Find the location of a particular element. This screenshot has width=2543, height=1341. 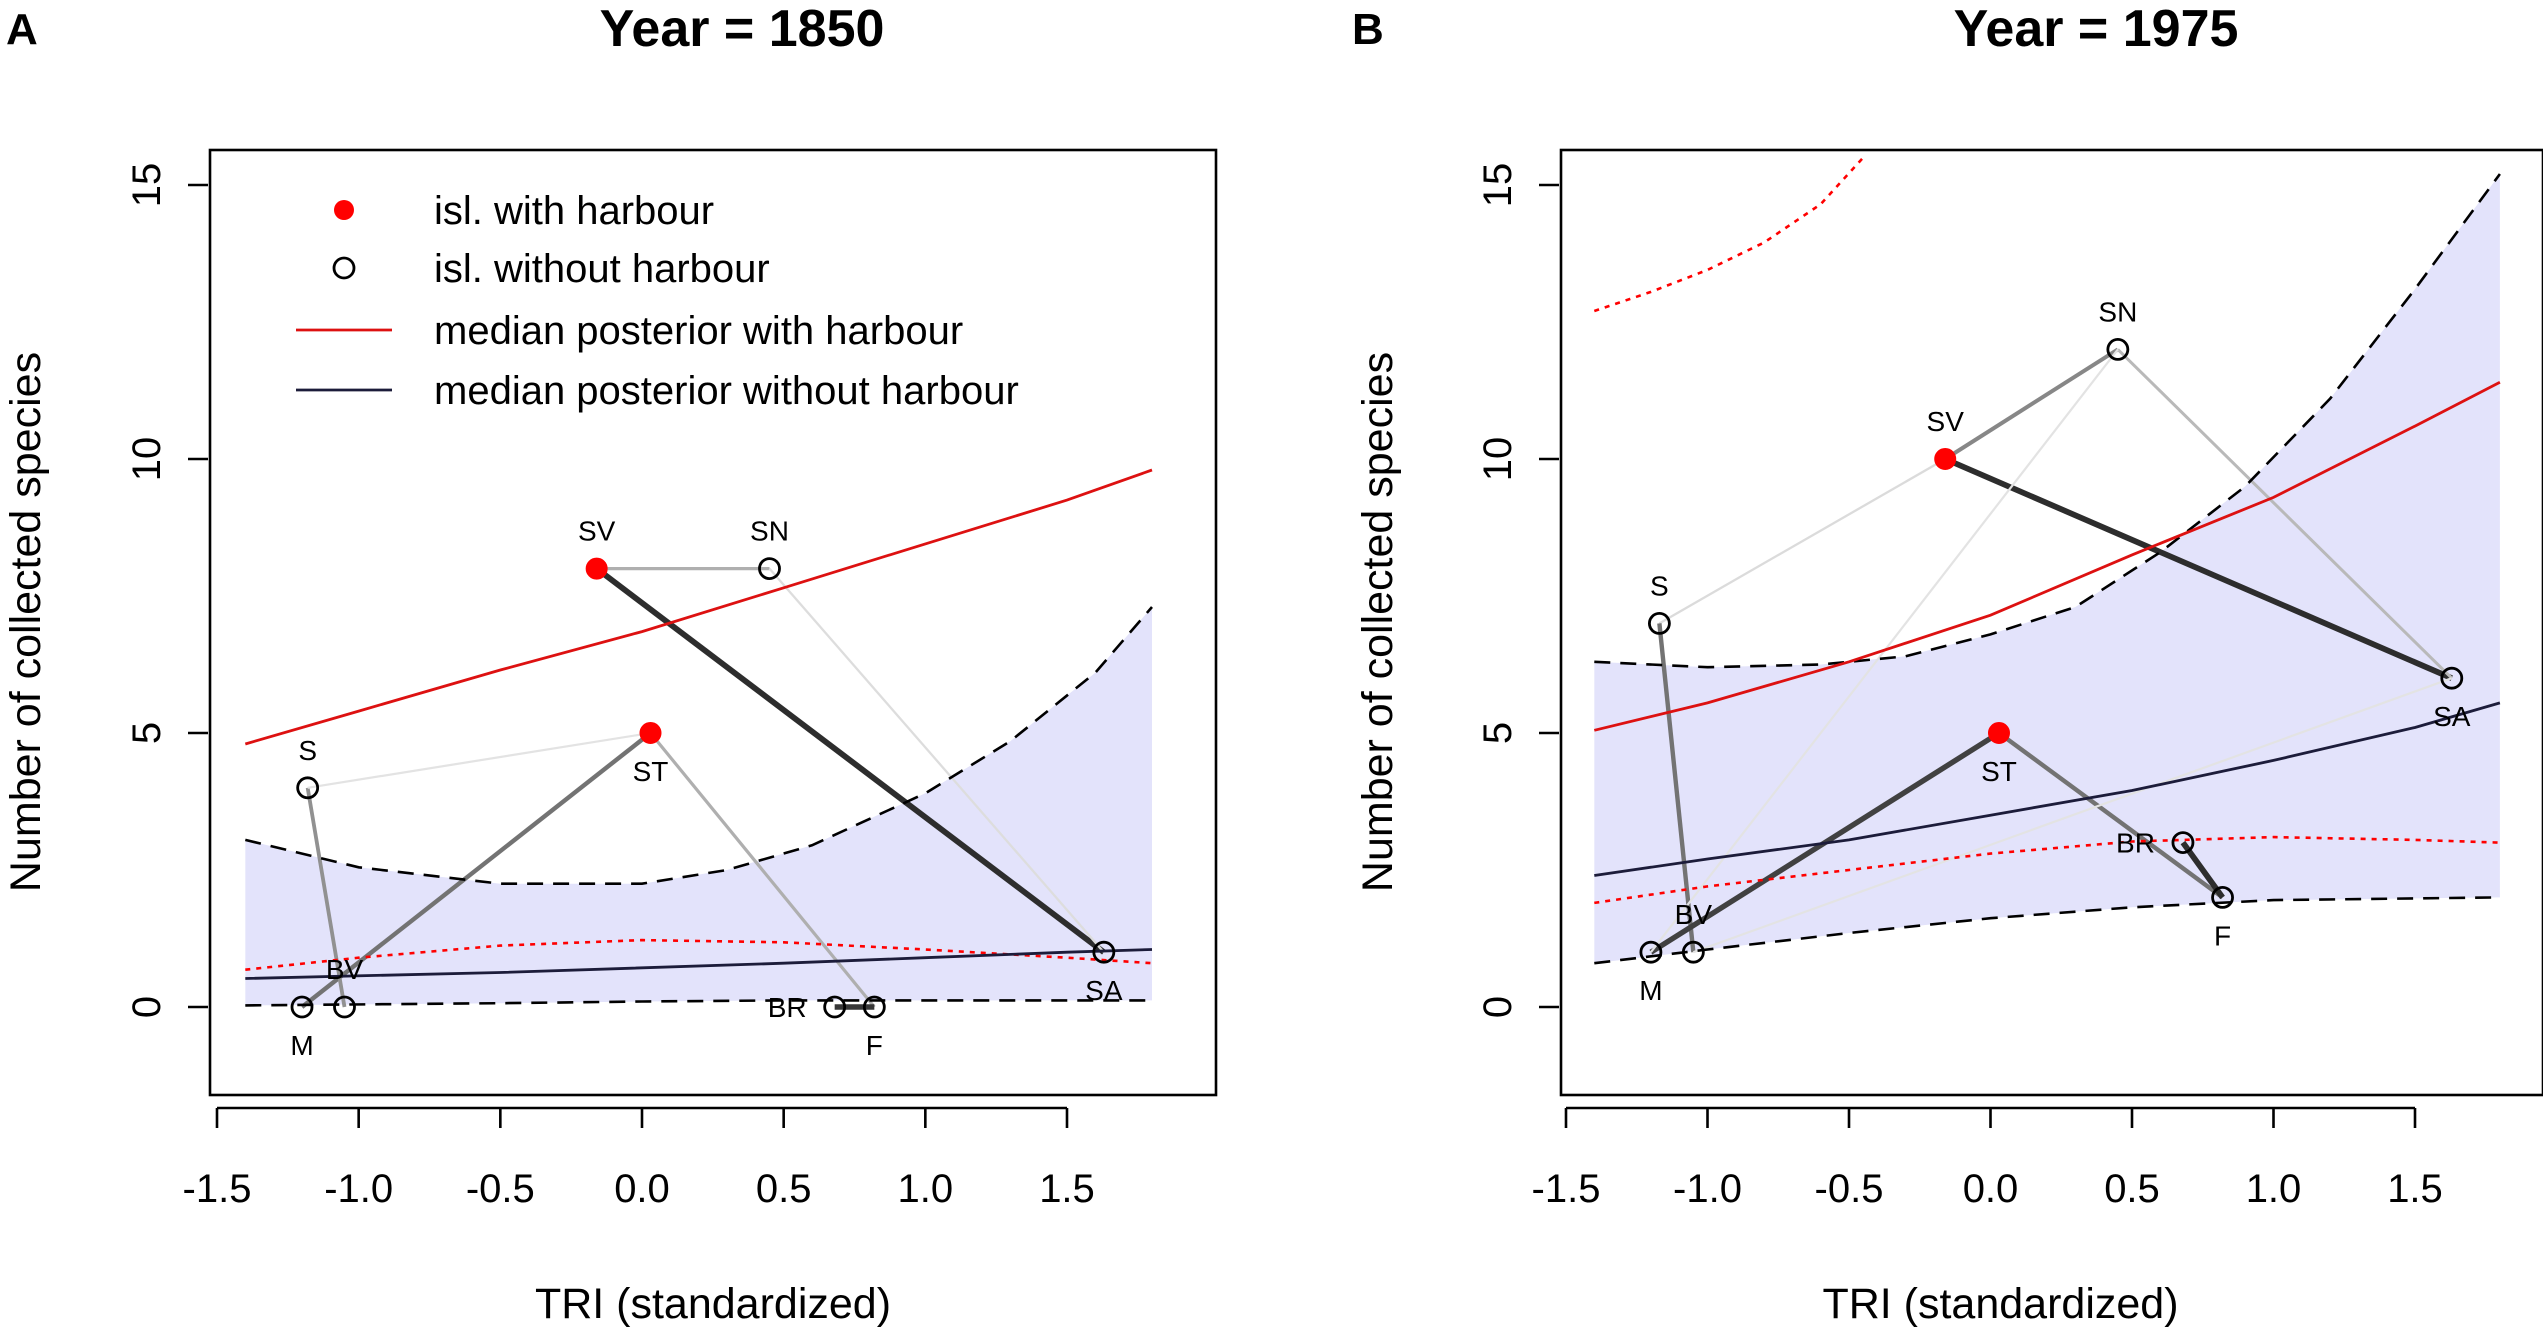

legend-item-median-without: median posterior without harbour is located at coordinates (657, 391).